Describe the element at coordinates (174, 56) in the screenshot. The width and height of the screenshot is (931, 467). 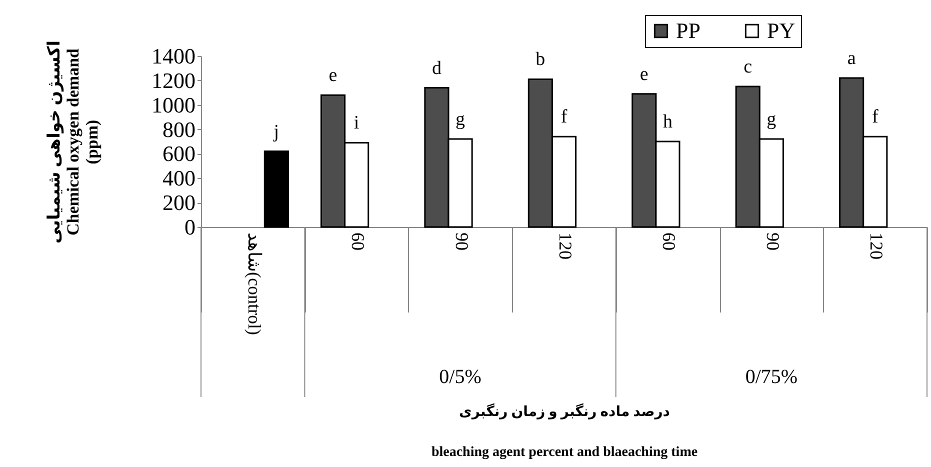
I see `y-tick-label: 1400` at that location.